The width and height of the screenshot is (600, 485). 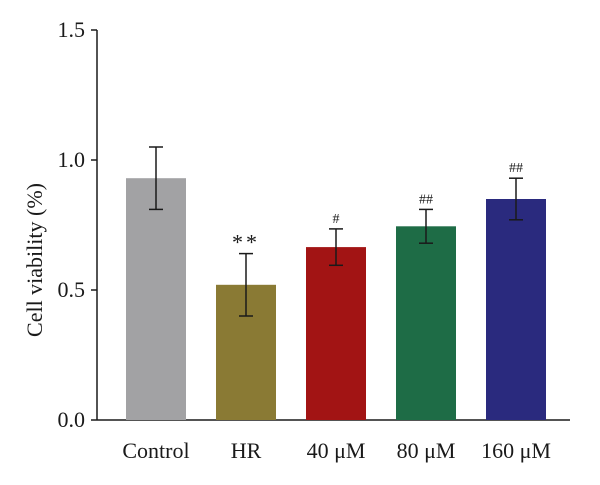 What do you see at coordinates (72, 289) in the screenshot?
I see `y-tick-label: 0.5` at bounding box center [72, 289].